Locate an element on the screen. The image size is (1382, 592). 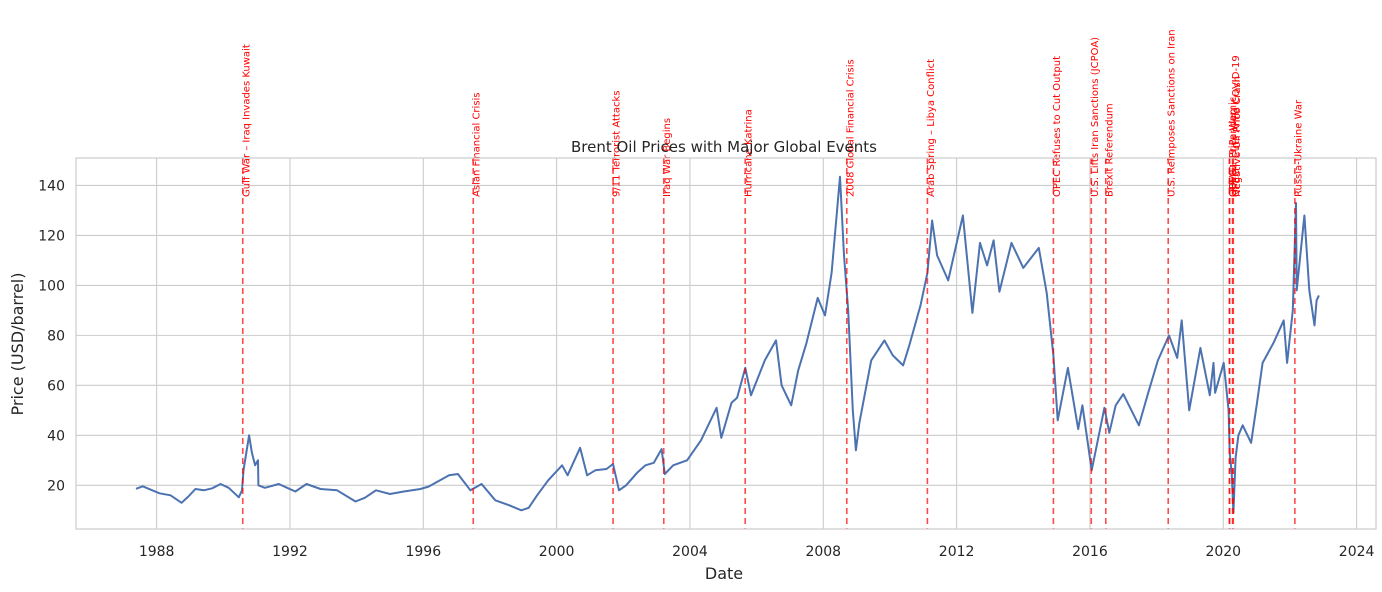
y-tick-label: 80 is located at coordinates (56, 336).